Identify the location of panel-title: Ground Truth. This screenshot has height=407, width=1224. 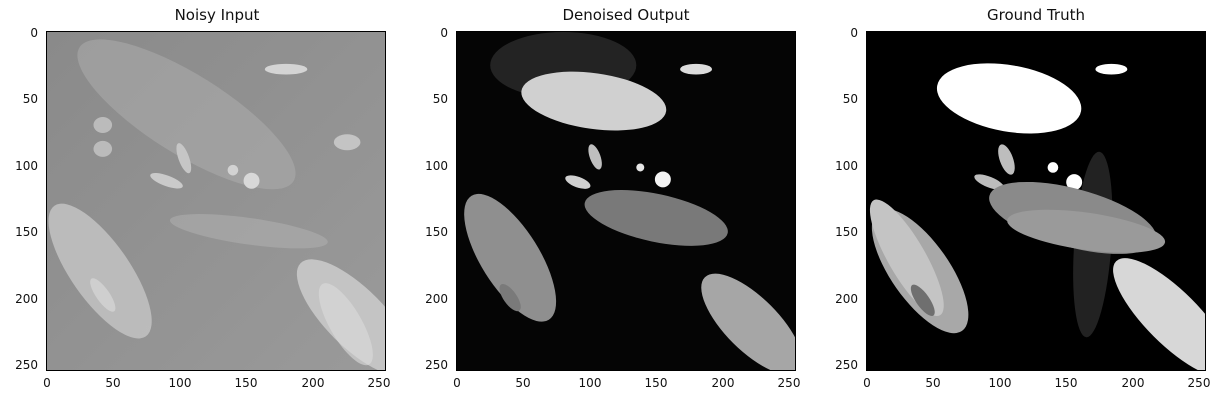
(1036, 15).